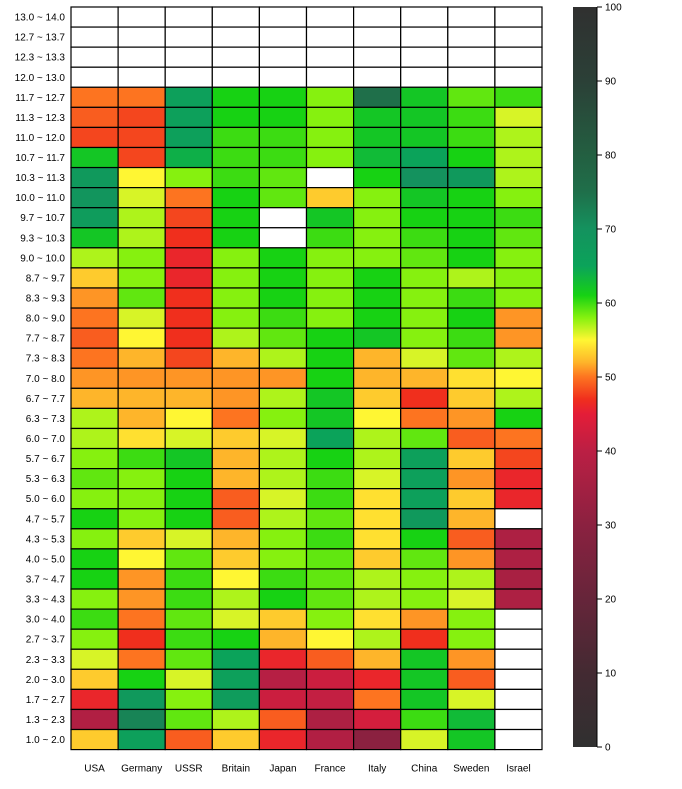 The height and width of the screenshot is (789, 682). Describe the element at coordinates (40, 98) in the screenshot. I see `row-label: 11.7 ~ 12.7` at that location.